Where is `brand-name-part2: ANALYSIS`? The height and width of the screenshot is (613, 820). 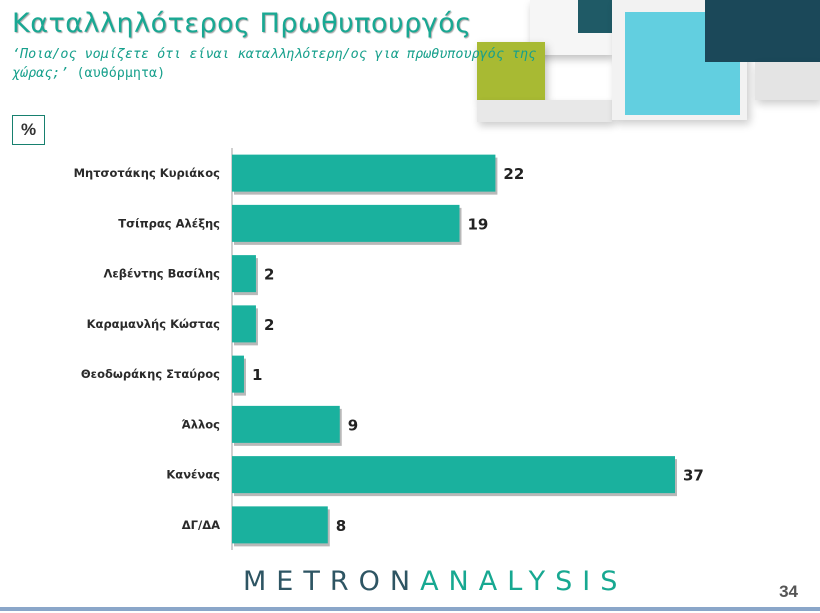 brand-name-part2: ANALYSIS is located at coordinates (524, 581).